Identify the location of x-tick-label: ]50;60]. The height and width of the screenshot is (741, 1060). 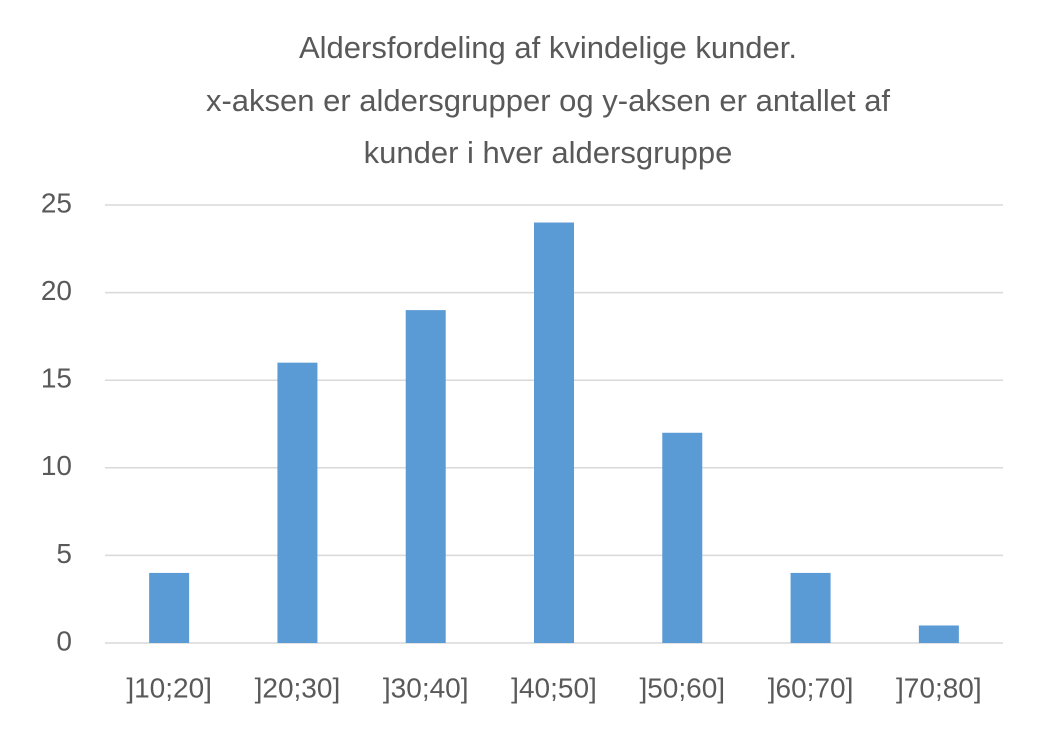
(682, 687).